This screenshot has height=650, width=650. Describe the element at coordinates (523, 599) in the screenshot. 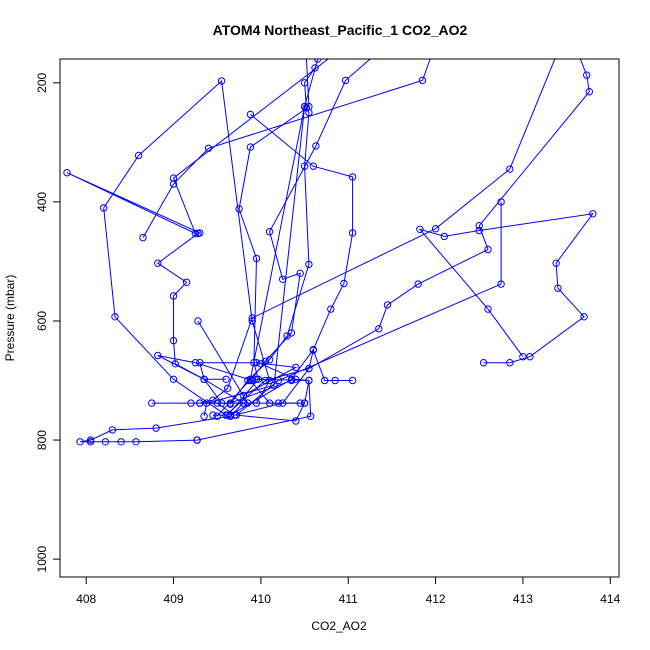

I see `x-tick-label: 413` at that location.